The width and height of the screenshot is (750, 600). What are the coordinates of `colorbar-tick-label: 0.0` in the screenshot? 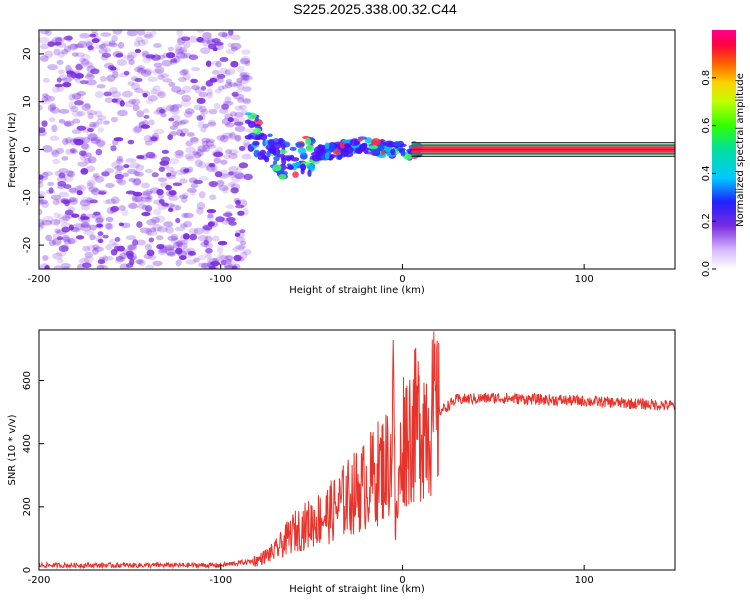 It's located at (706, 269).